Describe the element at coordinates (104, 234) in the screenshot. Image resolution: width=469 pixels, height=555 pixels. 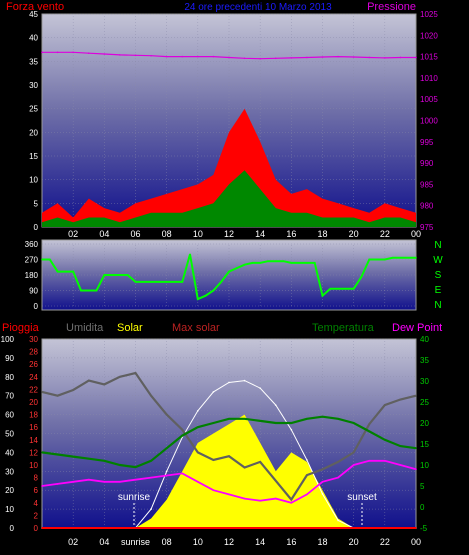
I see `p1-x-tick-1: 04` at that location.